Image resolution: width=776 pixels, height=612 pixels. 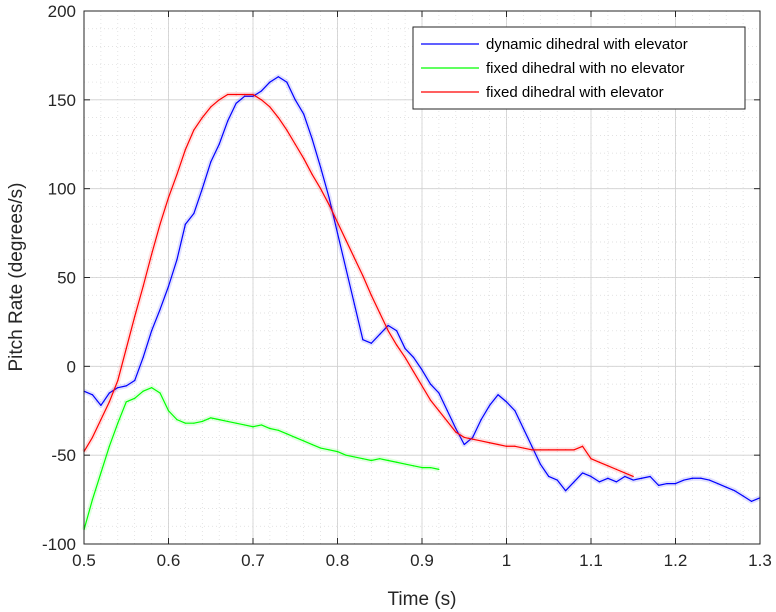 What do you see at coordinates (71, 366) in the screenshot?
I see `y-tick-label: 0` at bounding box center [71, 366].